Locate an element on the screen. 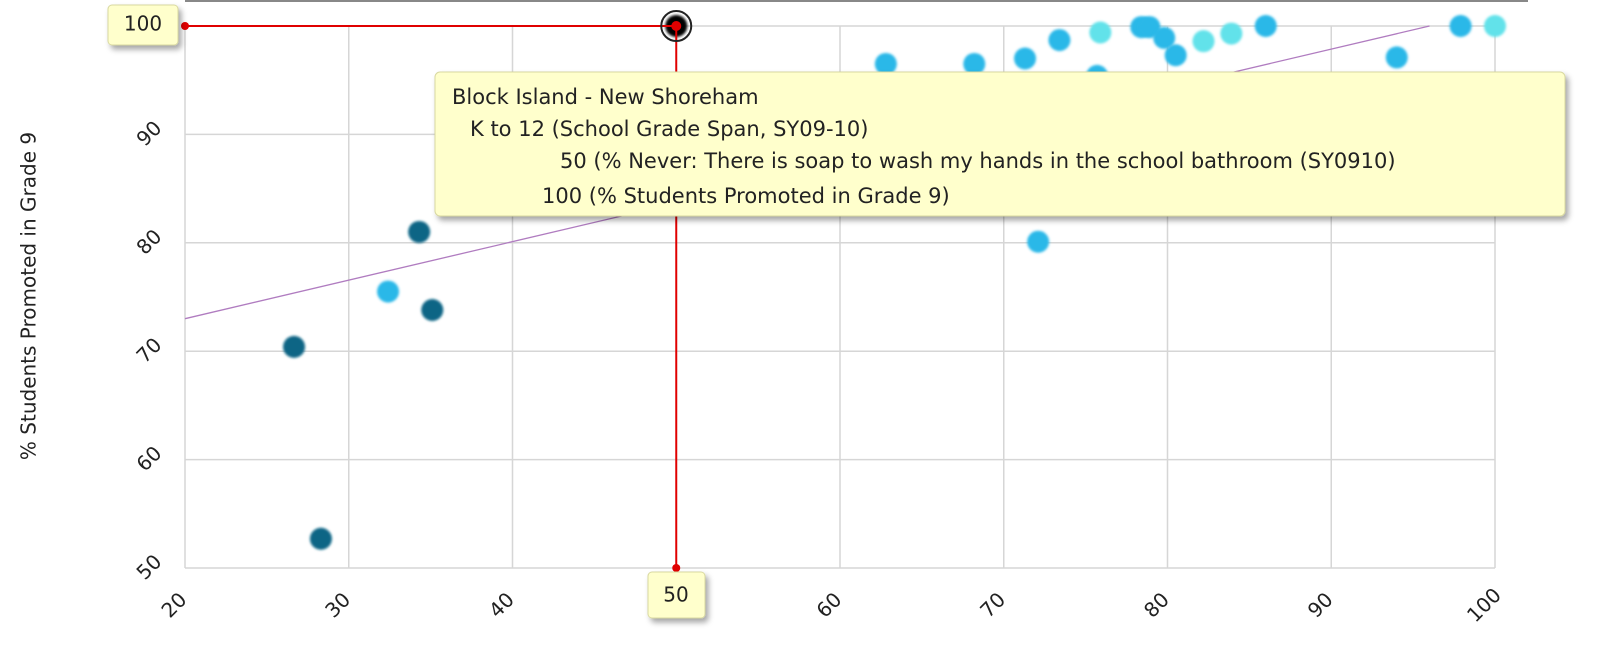  tooltip-line: Block Island - New Shoreham is located at coordinates (605, 97).